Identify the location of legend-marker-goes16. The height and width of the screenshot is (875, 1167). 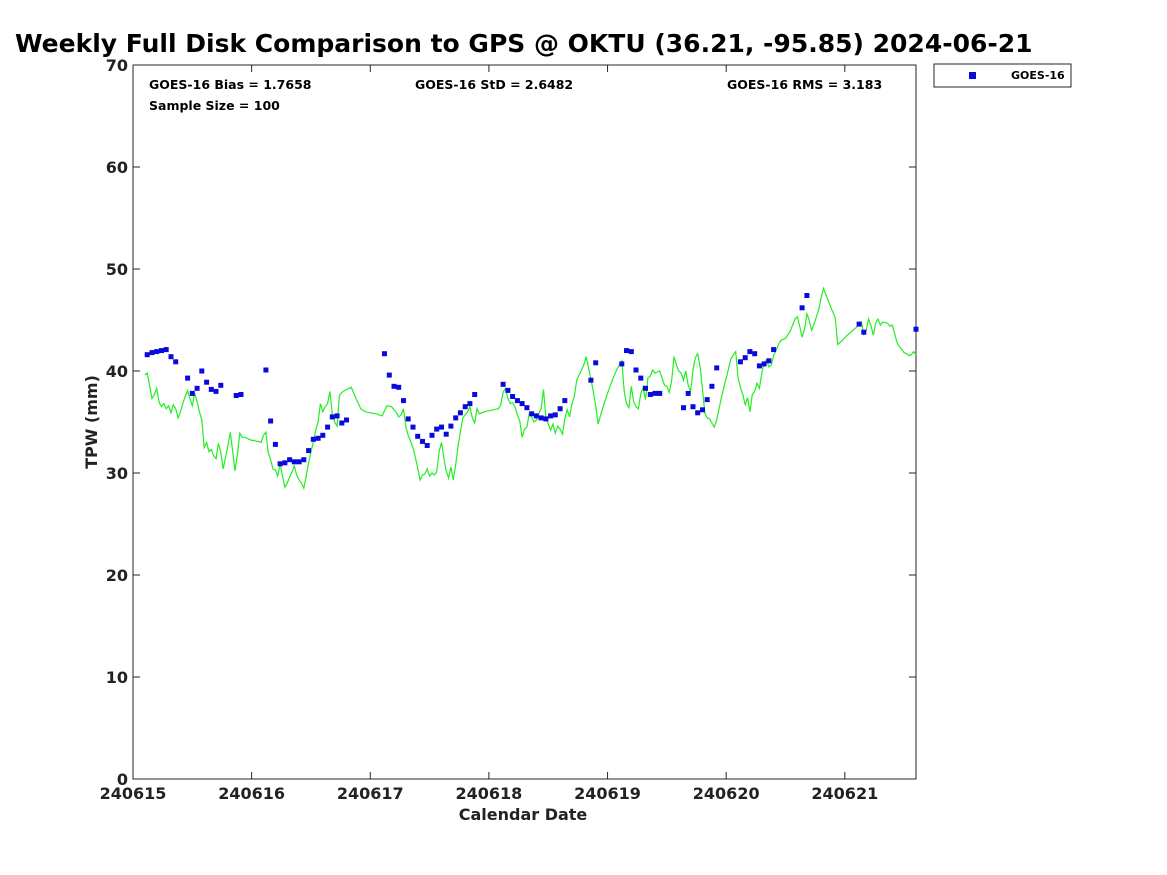
(972, 75).